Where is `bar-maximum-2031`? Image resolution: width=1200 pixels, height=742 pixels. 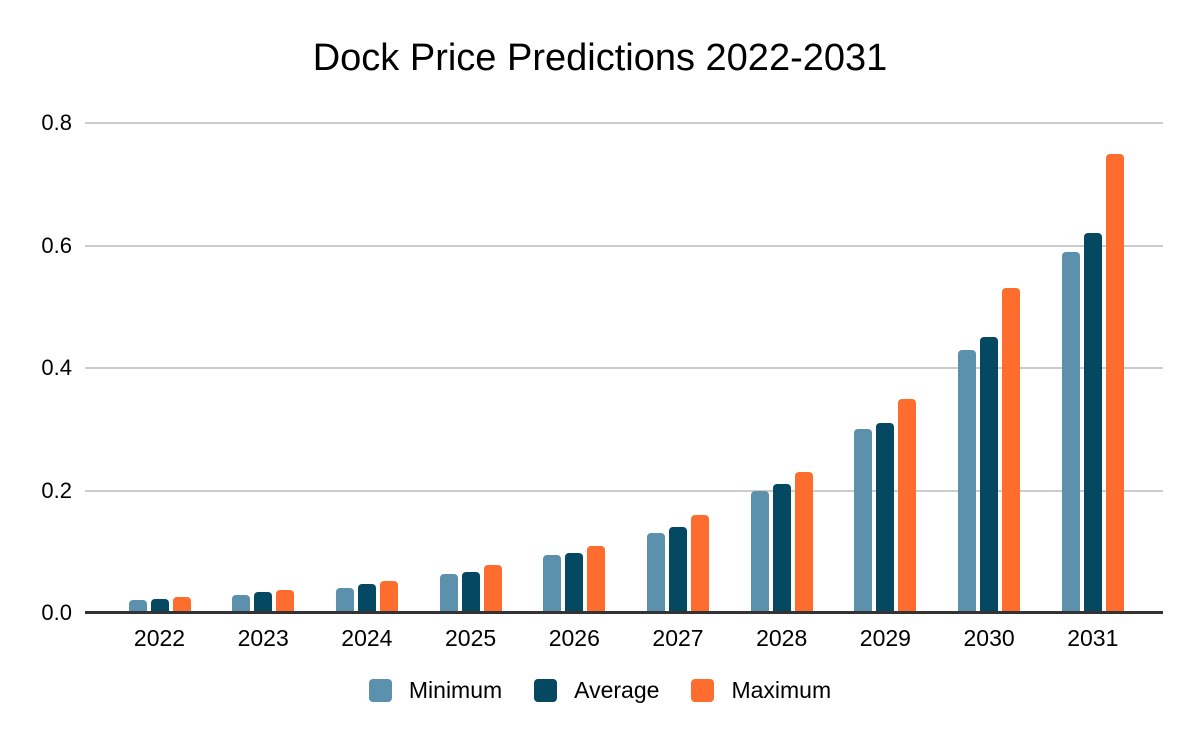 bar-maximum-2031 is located at coordinates (1114, 383).